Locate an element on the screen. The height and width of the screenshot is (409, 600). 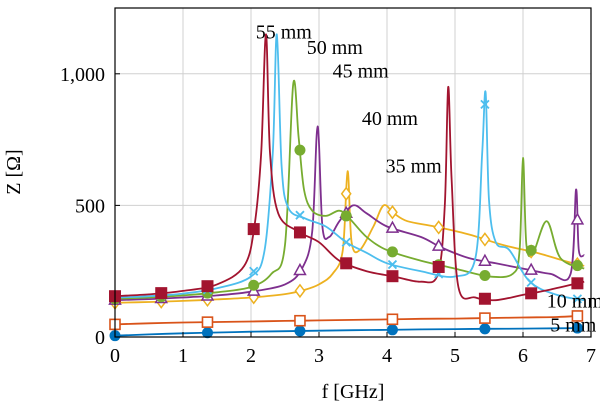
x-tick-label: 5 is located at coordinates (455, 356).